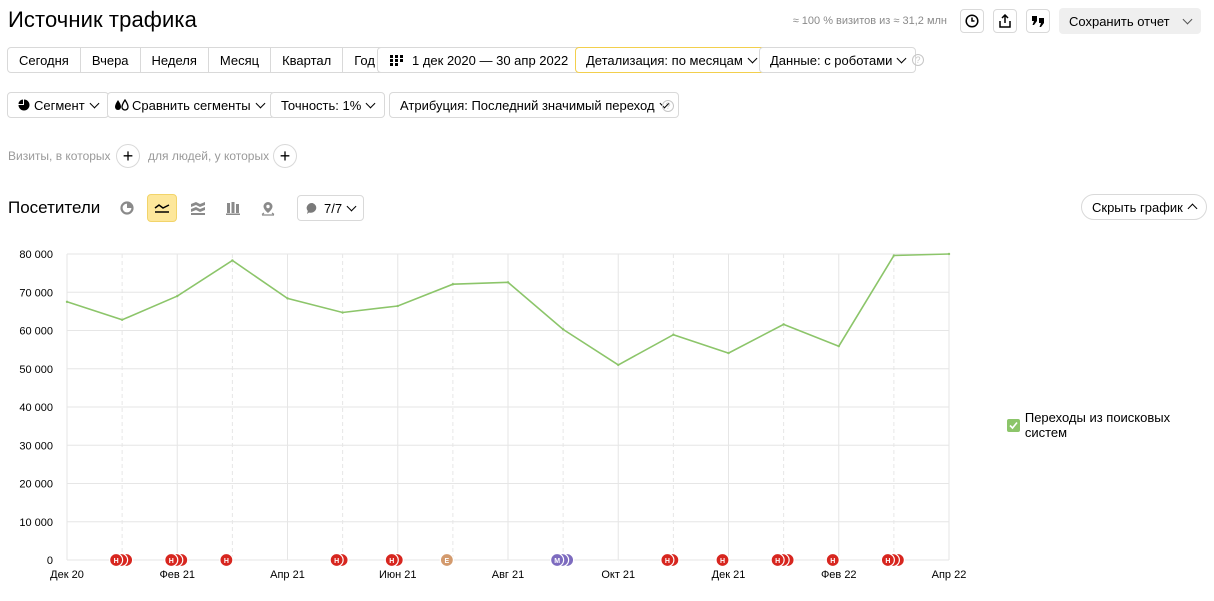 The image size is (1214, 601). Describe the element at coordinates (949, 575) in the screenshot. I see `x-tick-label: Апр 22` at that location.